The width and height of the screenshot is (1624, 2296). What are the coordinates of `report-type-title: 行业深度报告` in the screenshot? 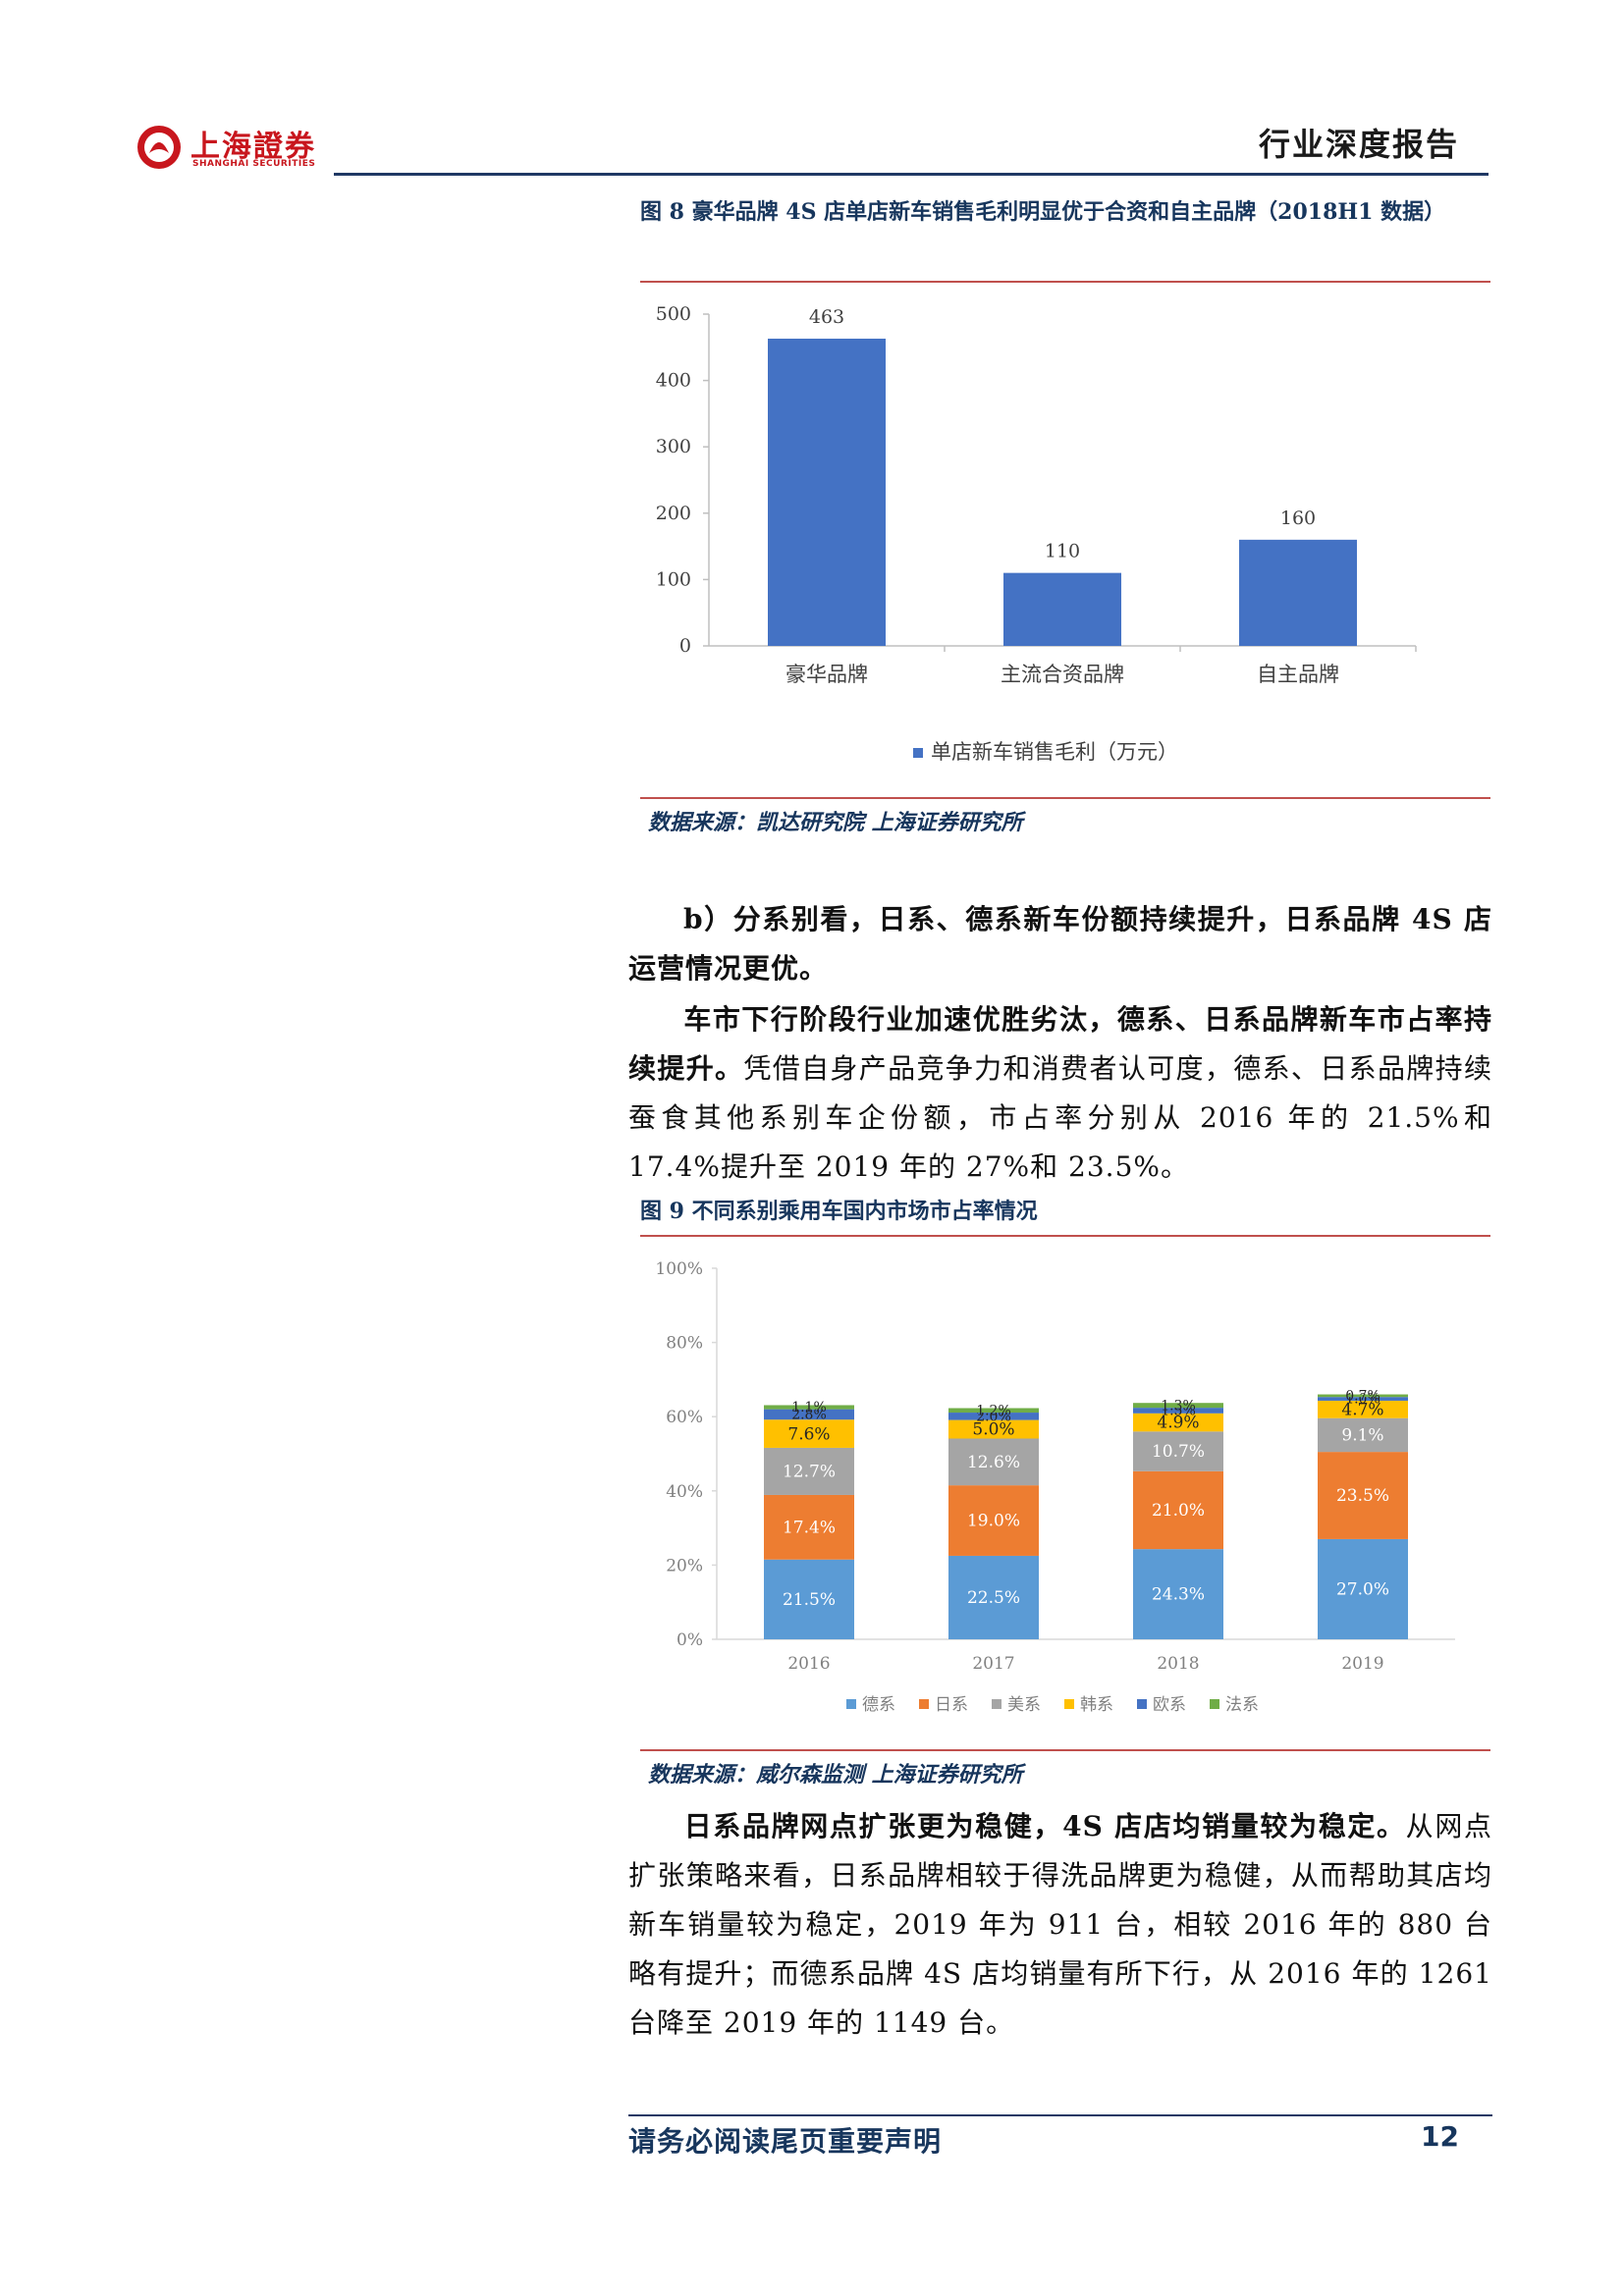 It's located at (1358, 145).